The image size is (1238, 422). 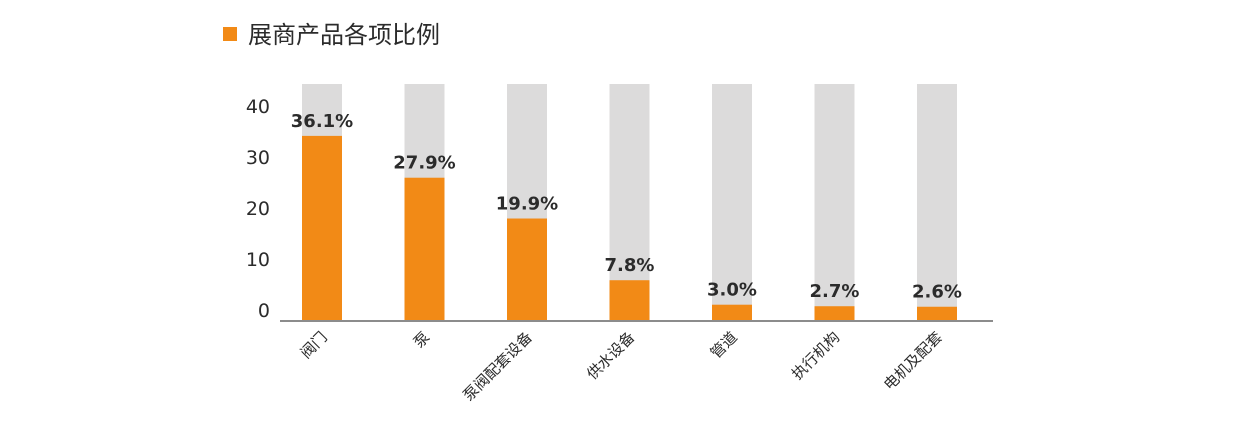 I want to click on x-tick-label: 管道, so click(x=724, y=345).